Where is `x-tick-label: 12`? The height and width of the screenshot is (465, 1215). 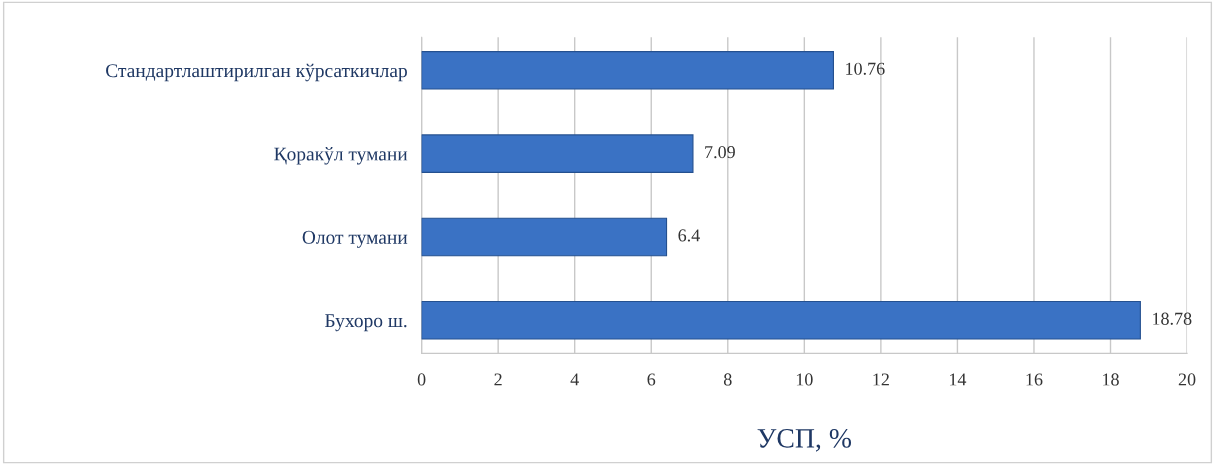 x-tick-label: 12 is located at coordinates (881, 379).